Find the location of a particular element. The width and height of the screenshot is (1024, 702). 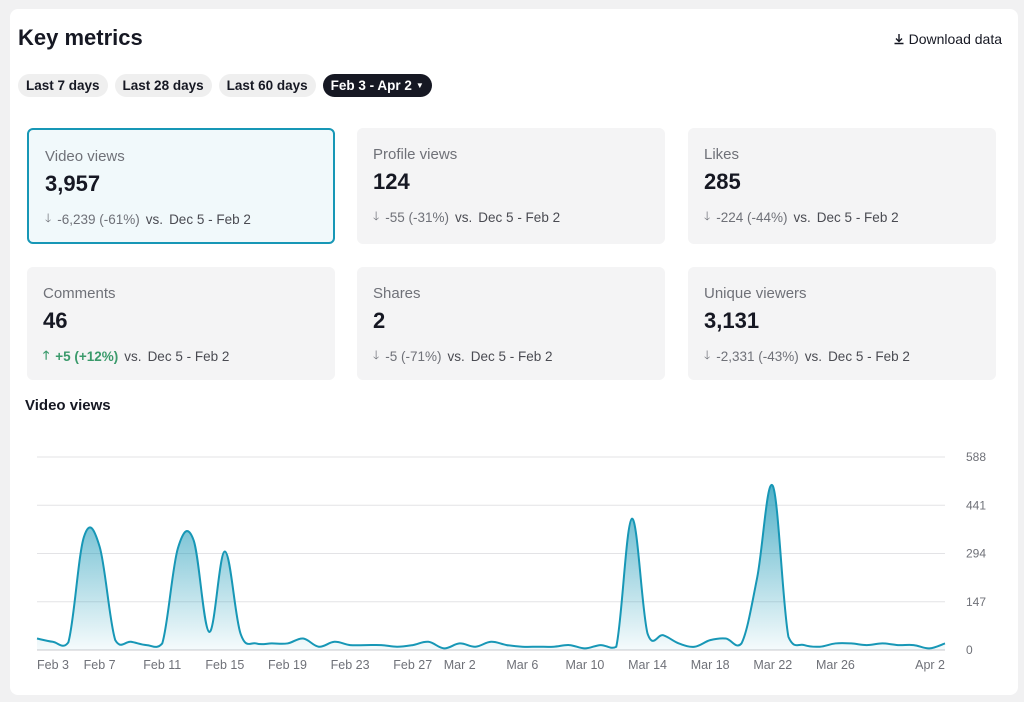

metric-change: +5 (+12%) is located at coordinates (87, 356).